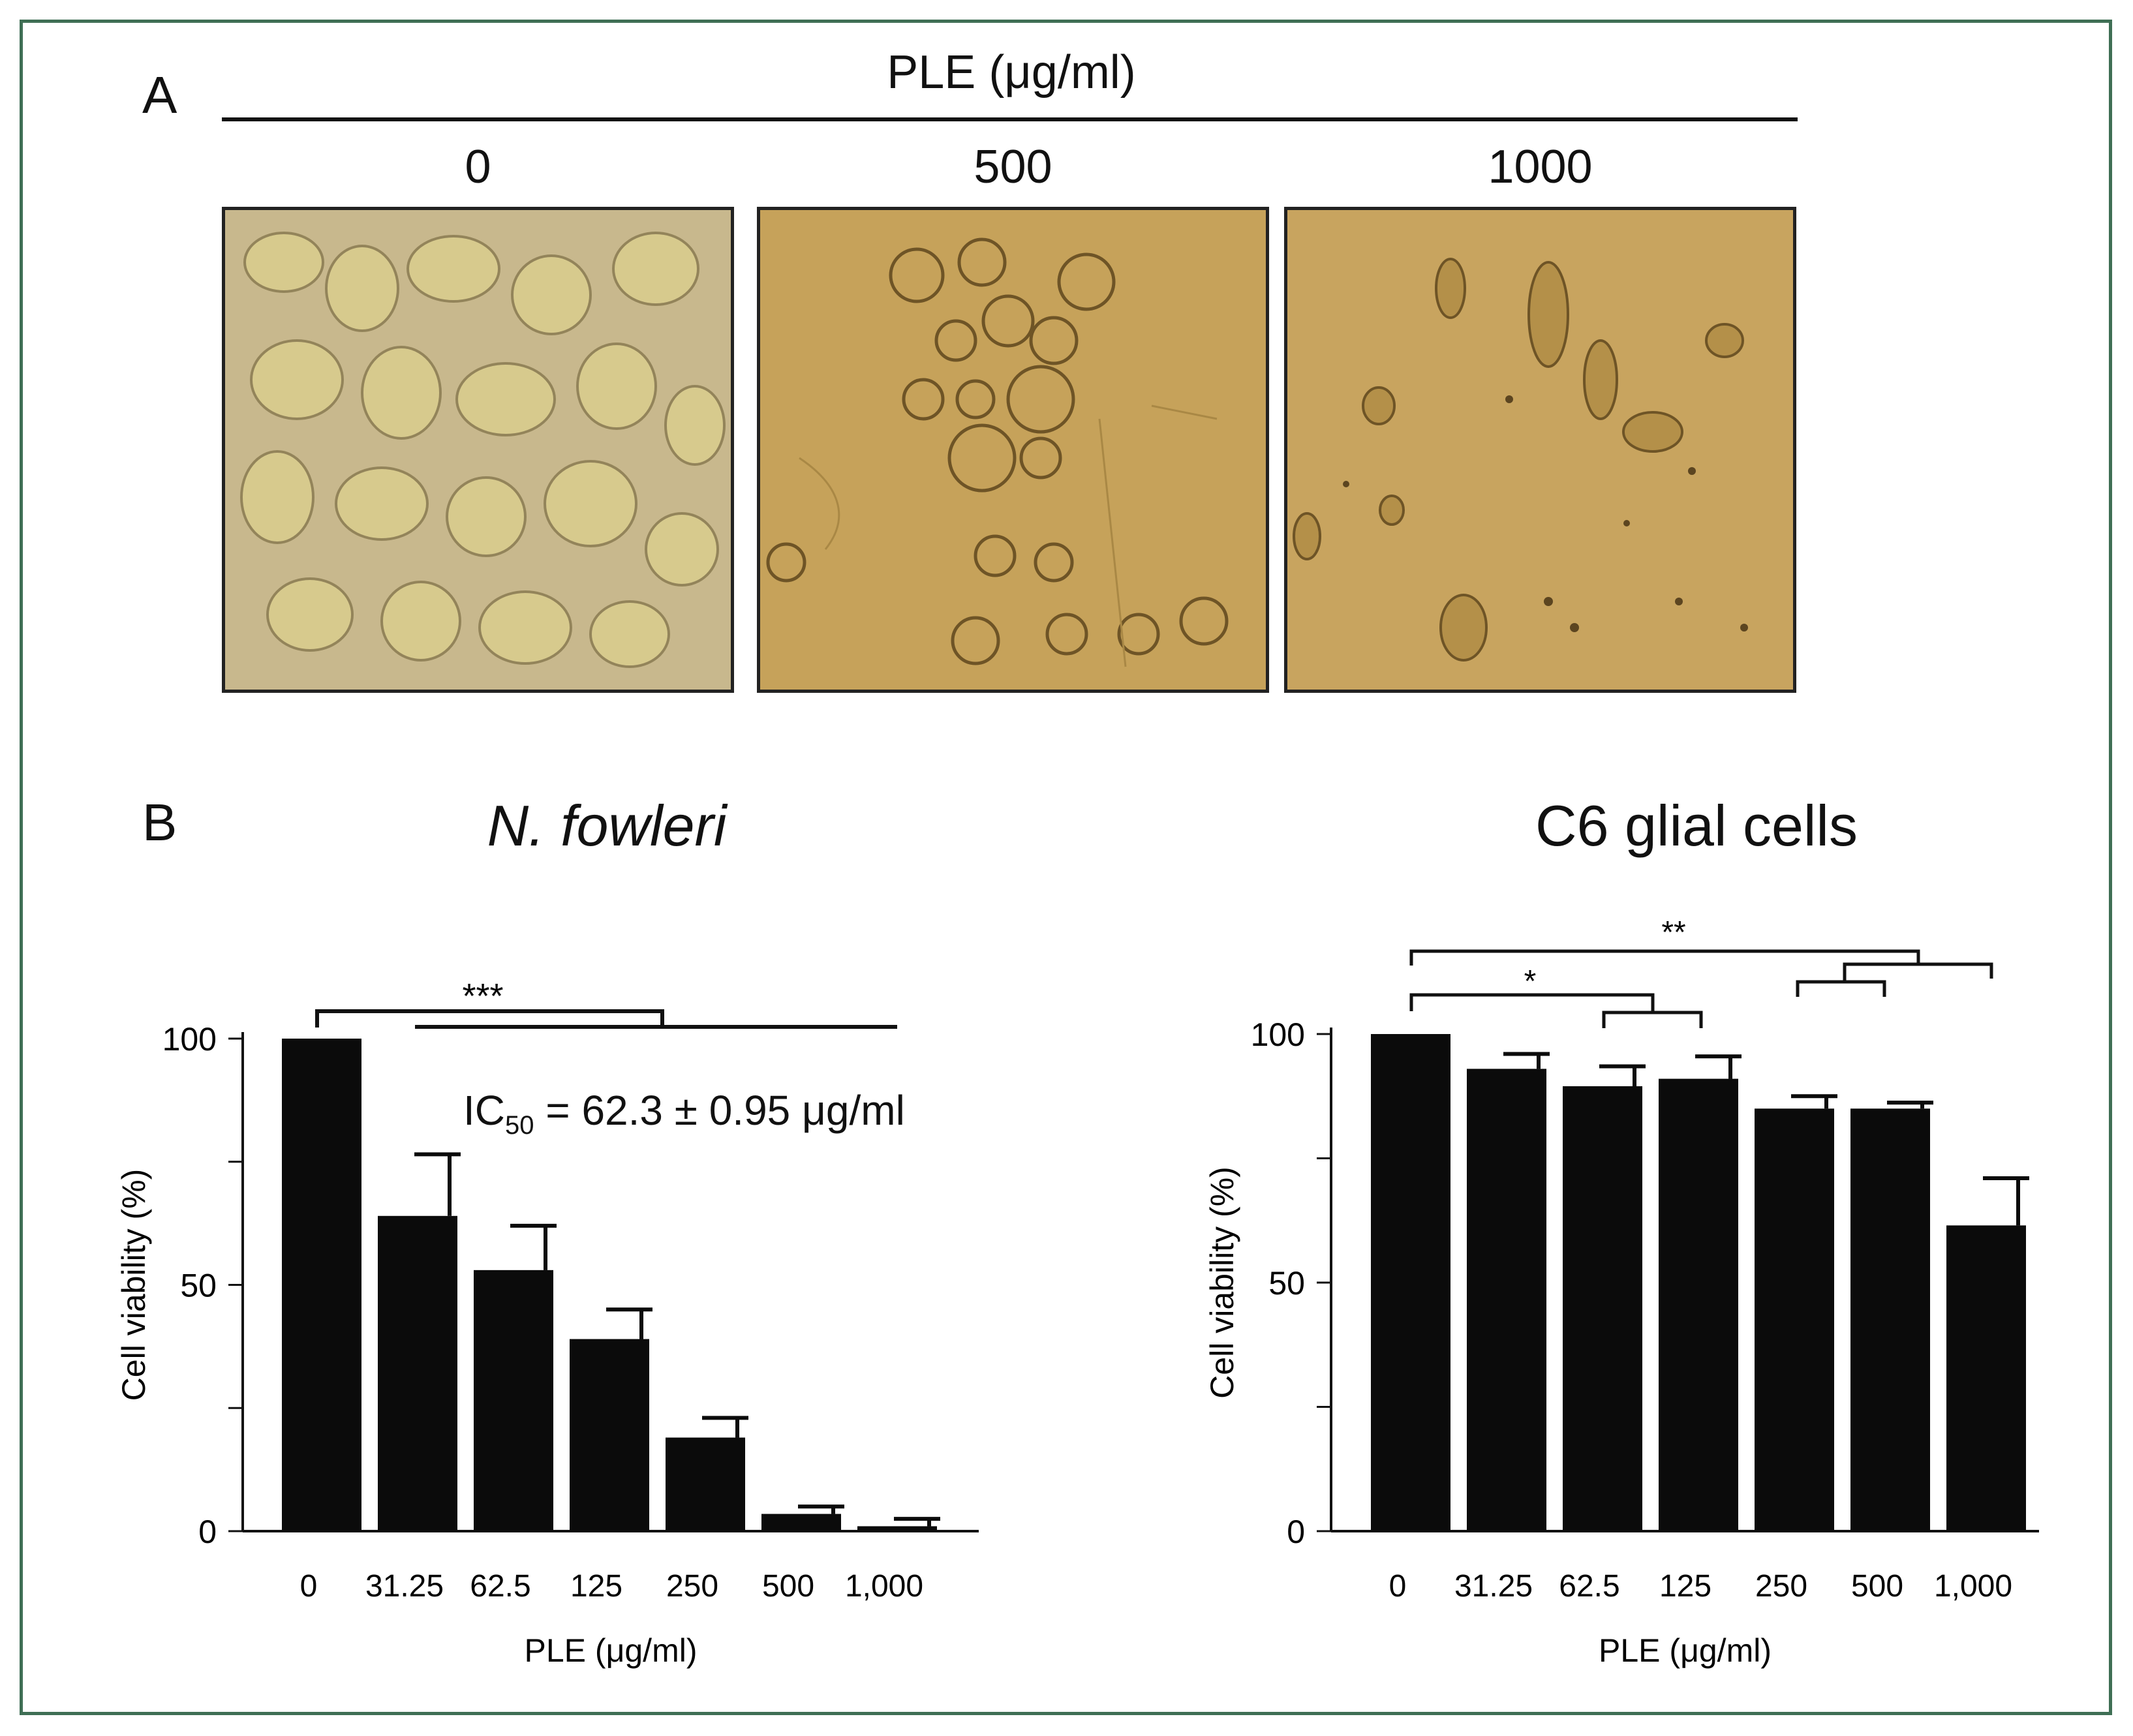 This screenshot has height=1736, width=2133. Describe the element at coordinates (719, 1110) in the screenshot. I see `ic50-value: = 62.3 ± 0.95 μg/ml` at that location.